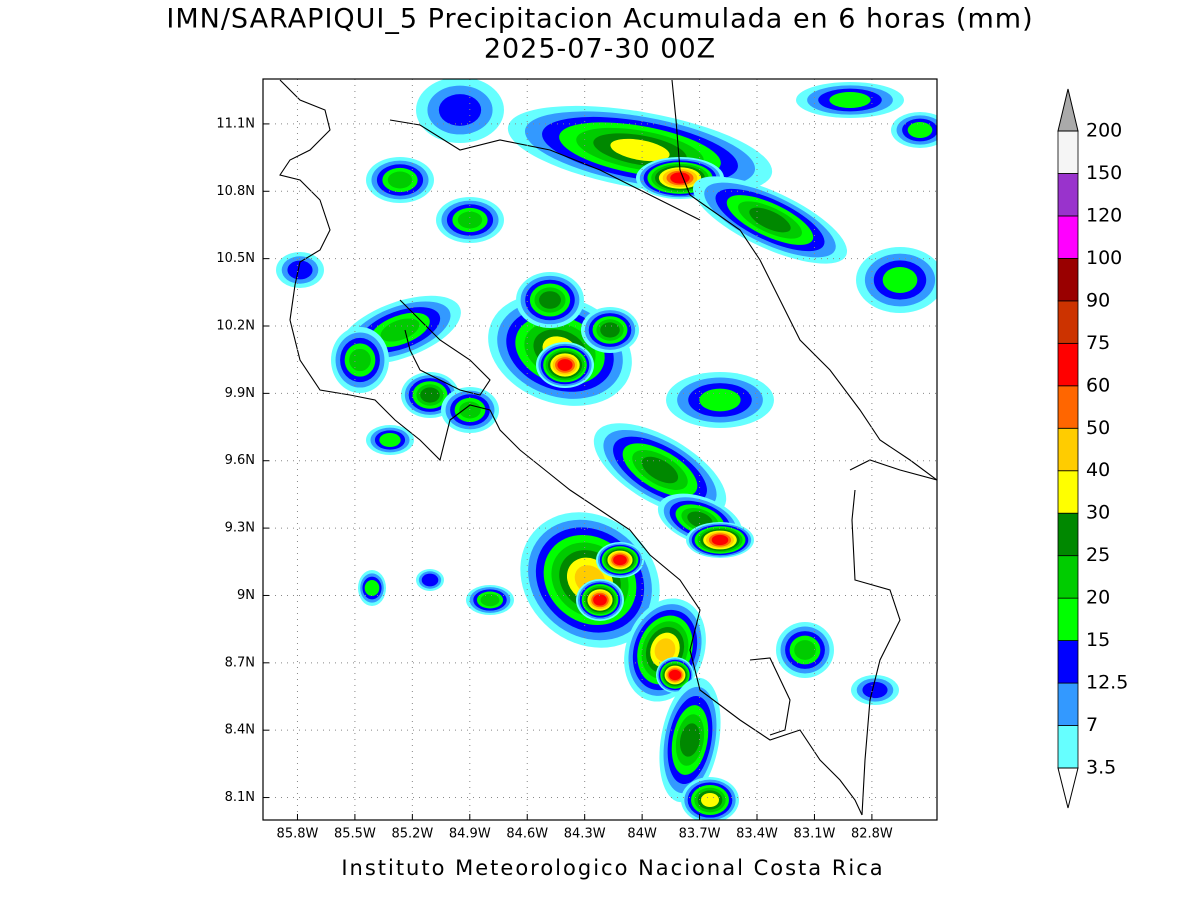 The width and height of the screenshot is (1200, 900). I want to click on colorbar-label: 60, so click(1098, 385).